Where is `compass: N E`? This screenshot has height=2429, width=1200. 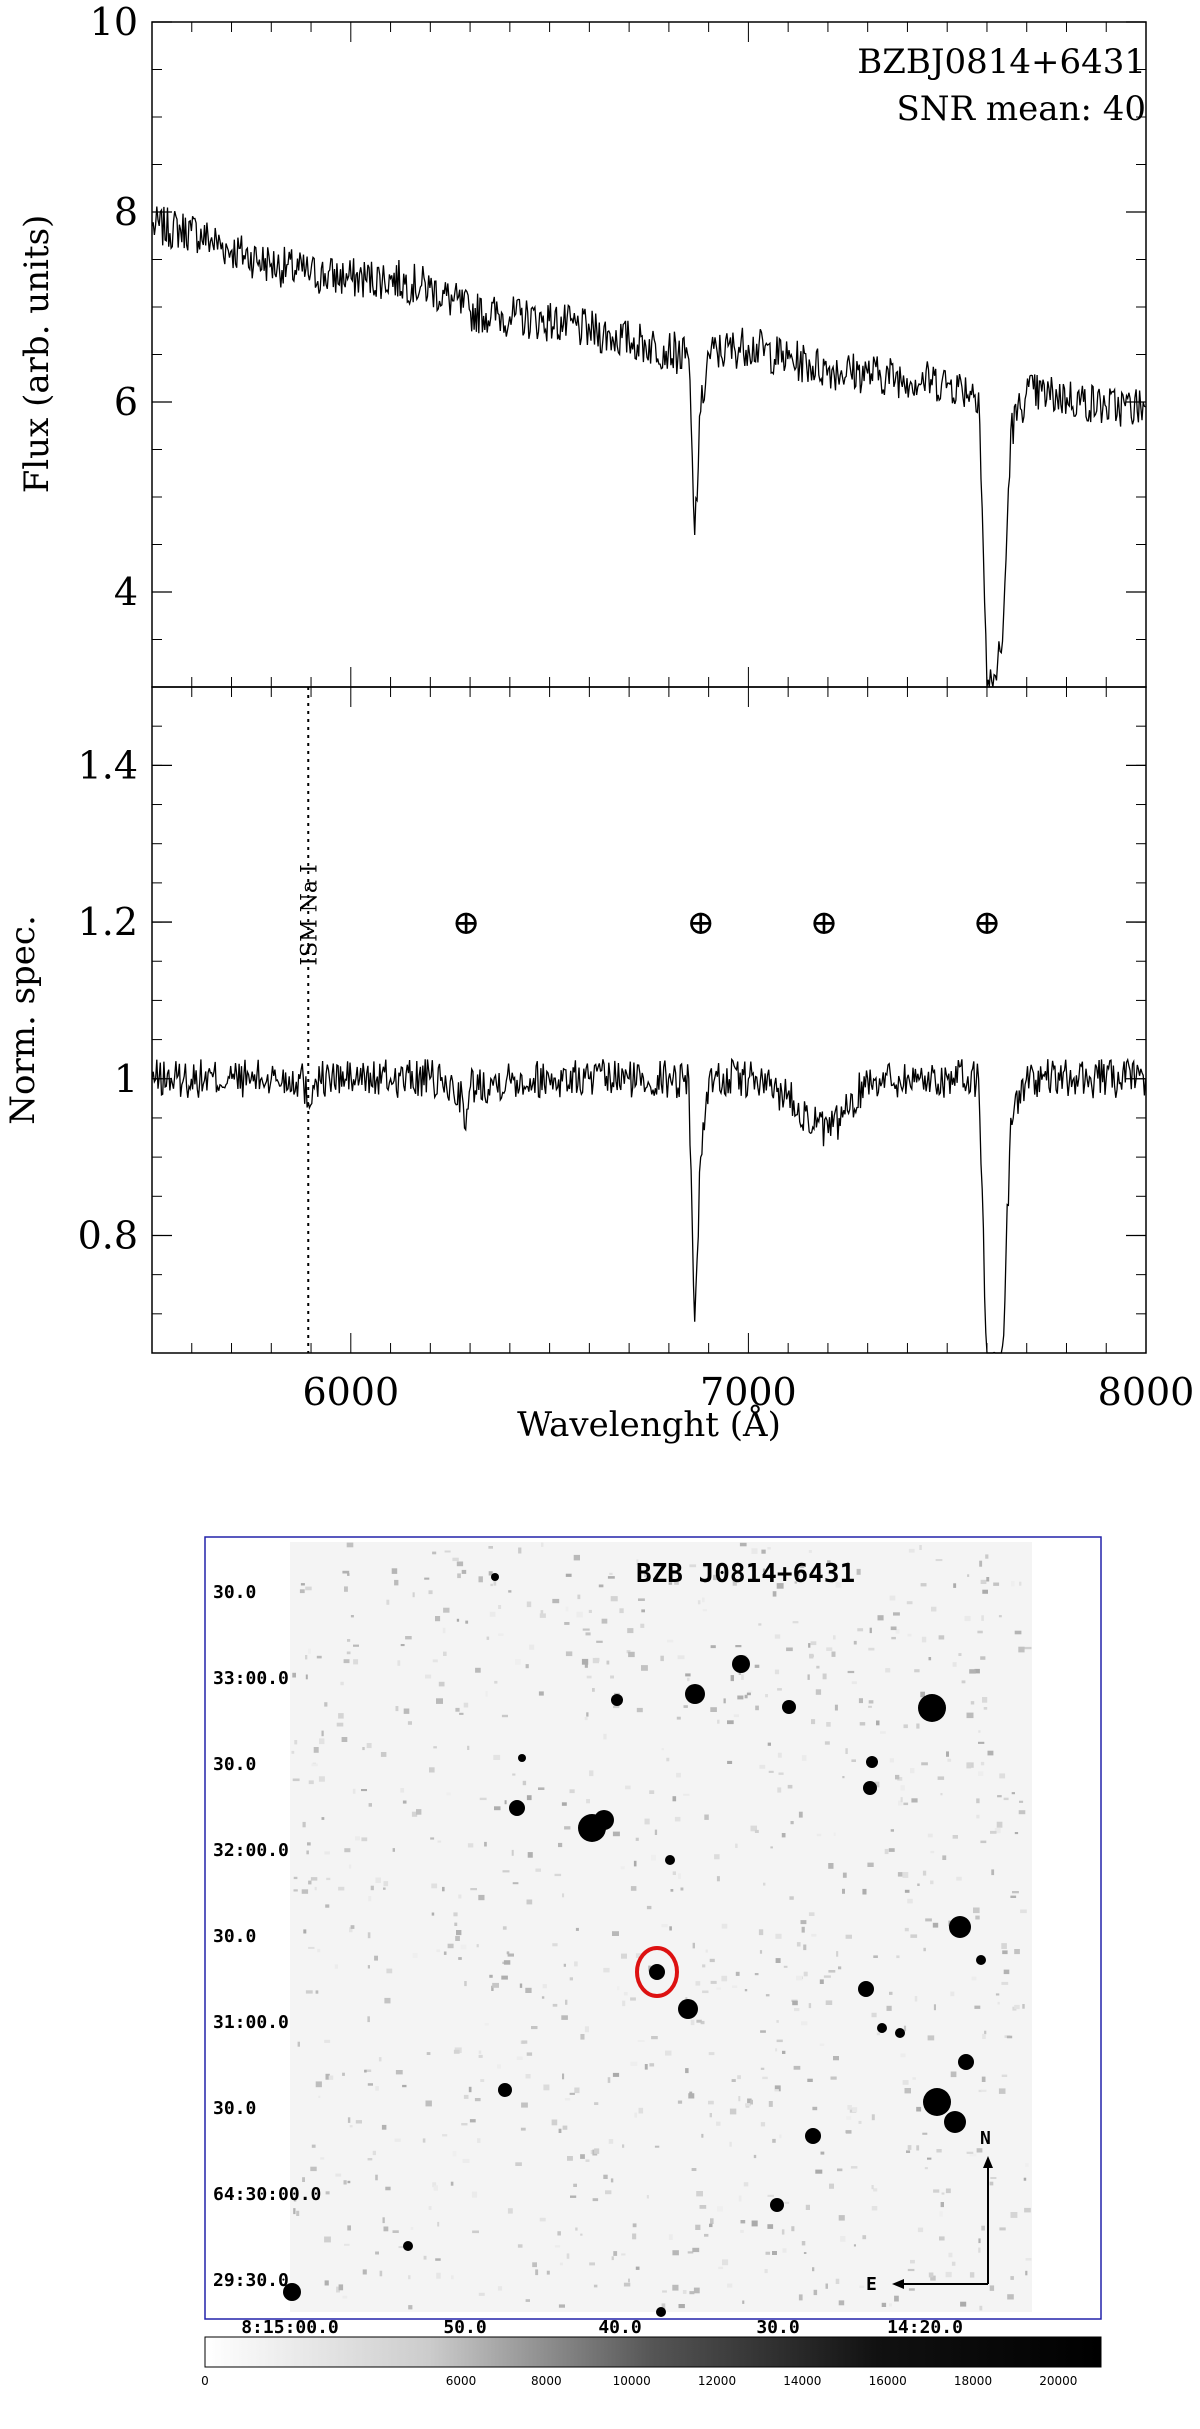 compass: N E is located at coordinates (929, 2211).